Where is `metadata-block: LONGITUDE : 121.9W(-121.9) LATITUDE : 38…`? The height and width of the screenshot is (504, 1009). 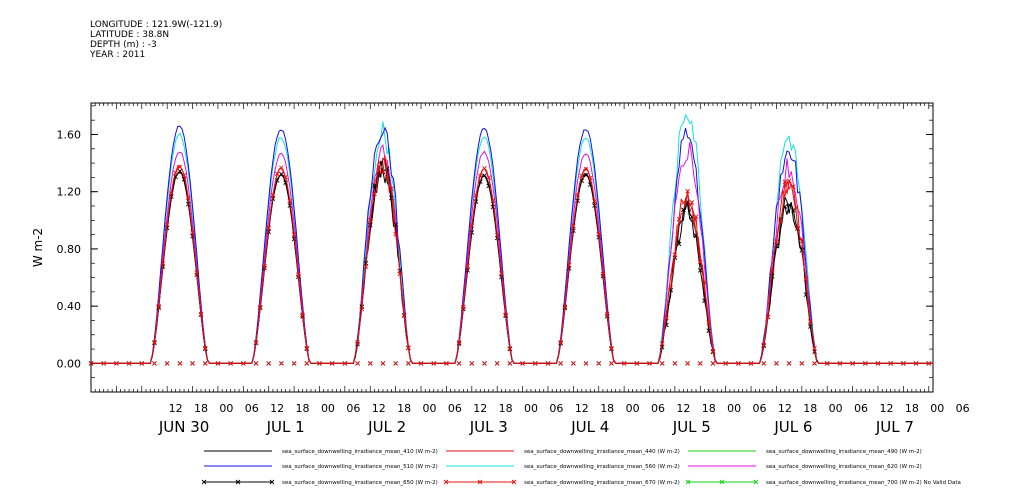 metadata-block: LONGITUDE : 121.9W(-121.9) LATITUDE : 38… is located at coordinates (156, 40).